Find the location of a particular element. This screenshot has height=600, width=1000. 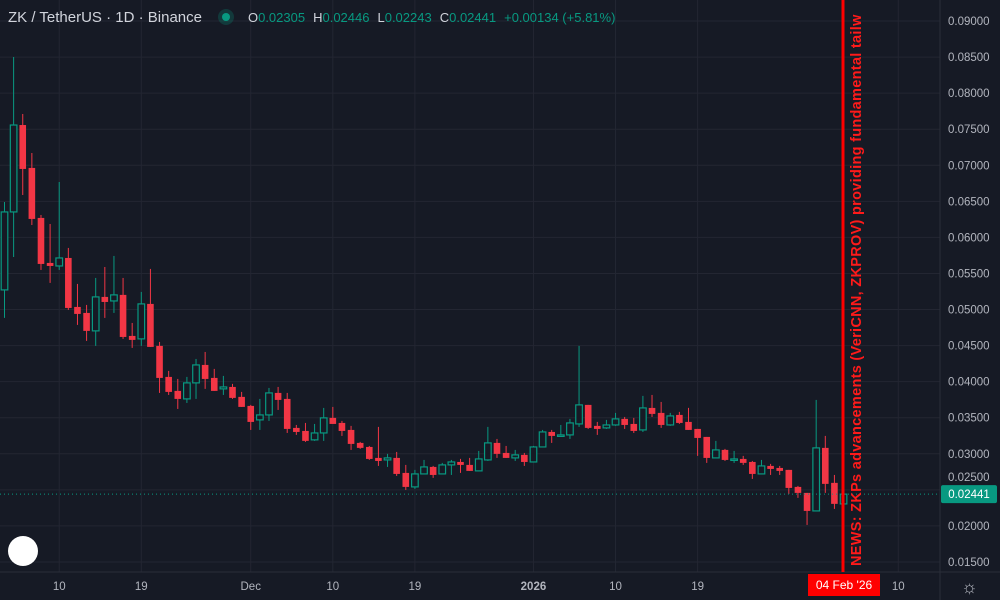

y-tick-label: 0.03500 is located at coordinates (969, 419).